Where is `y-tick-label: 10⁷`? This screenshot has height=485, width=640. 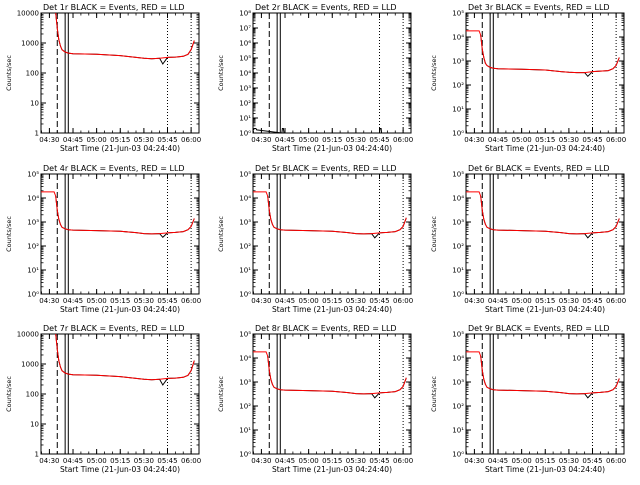 y-tick-label: 10⁷ is located at coordinates (245, 29).